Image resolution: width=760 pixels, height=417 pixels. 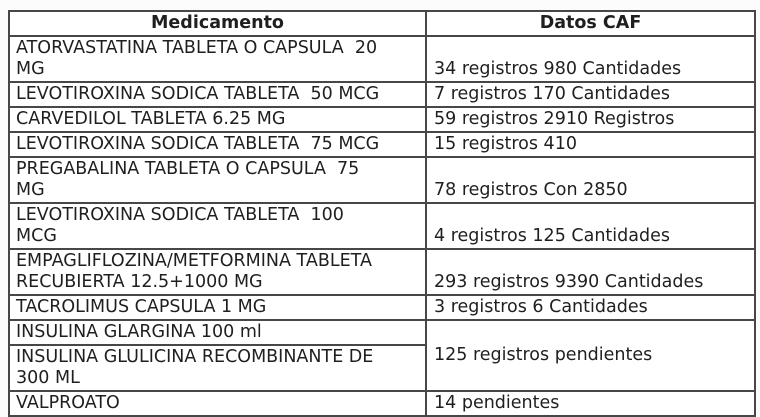 What do you see at coordinates (217, 94) in the screenshot?
I see `medicamento-cell: LEVOTIROXINA SODICA TABLETA 50 MCG` at bounding box center [217, 94].